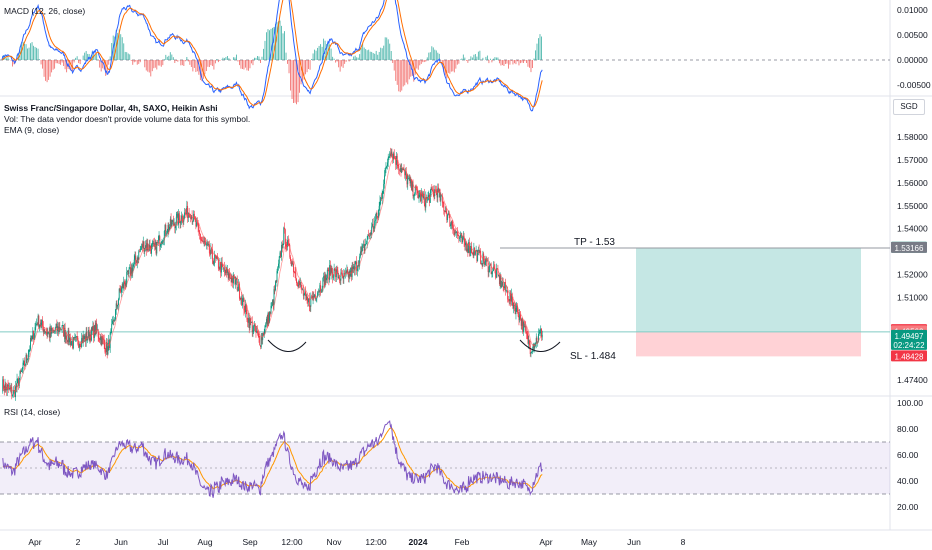  Describe the element at coordinates (912, 60) in the screenshot. I see `macd-tick-label: 0.00000` at that location.